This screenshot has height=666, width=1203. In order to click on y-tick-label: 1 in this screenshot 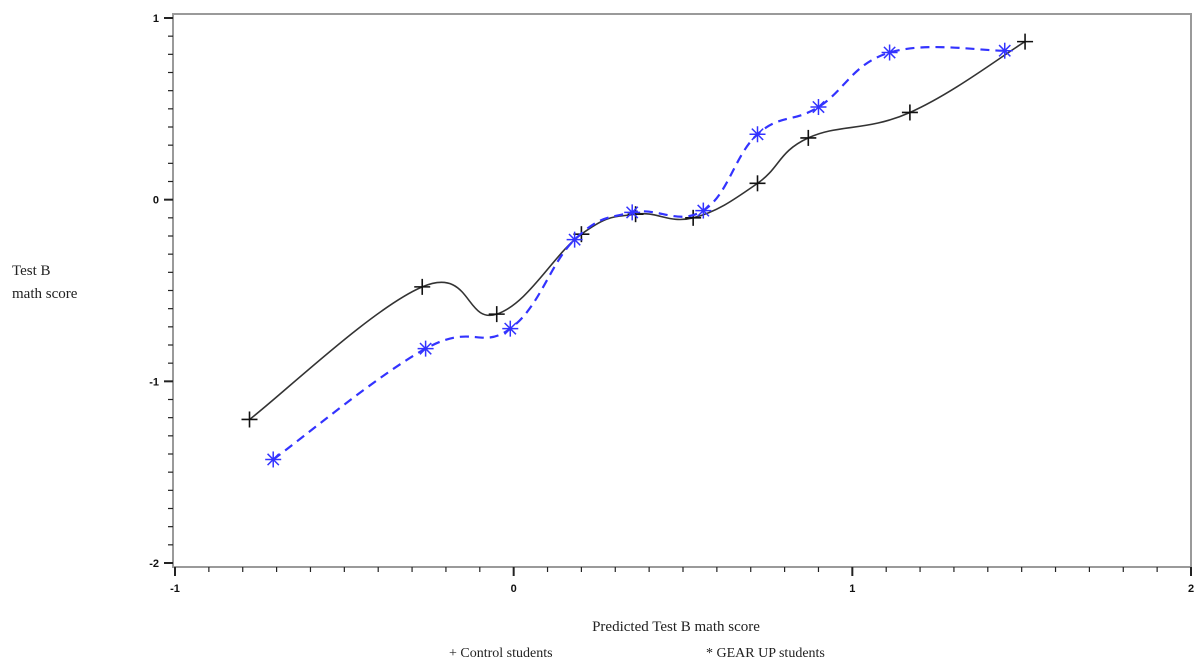, I will do `click(156, 19)`.